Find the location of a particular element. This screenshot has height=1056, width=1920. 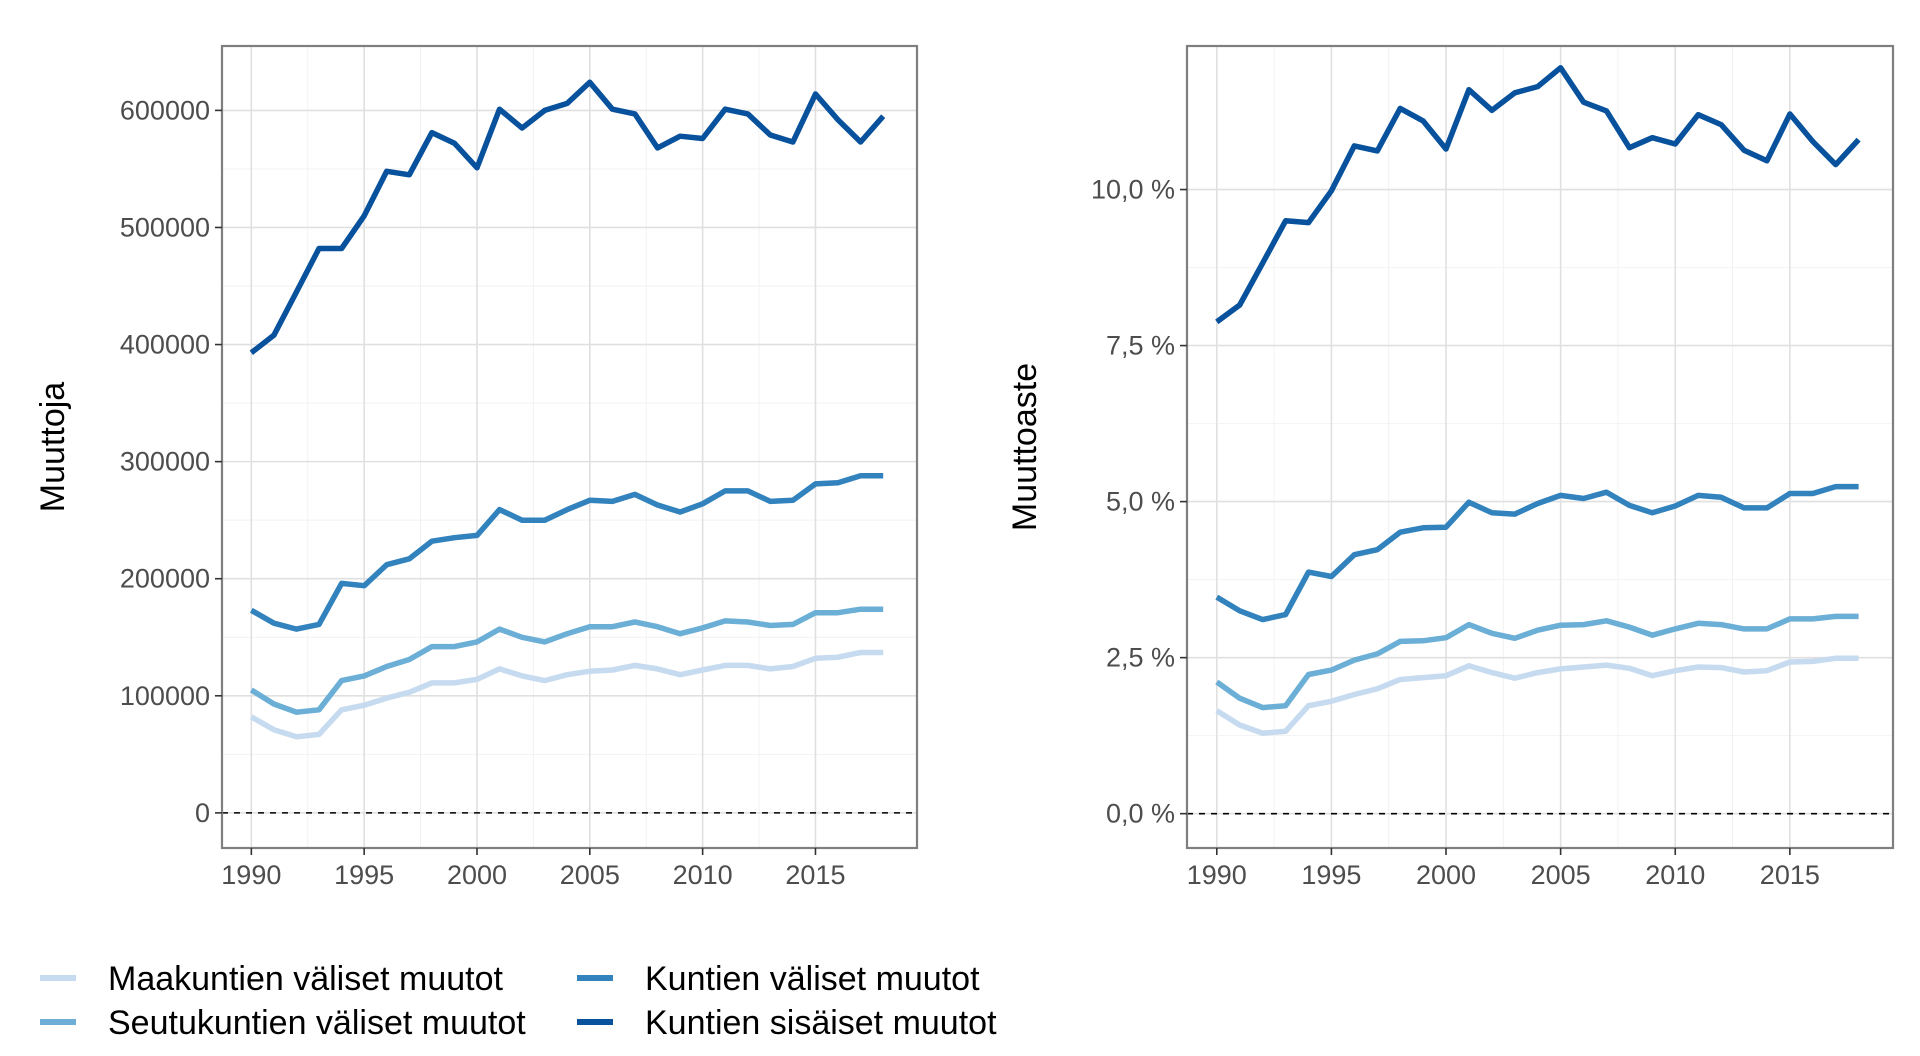

legend-label: Kuntien sisäiset muutot is located at coordinates (821, 1023).